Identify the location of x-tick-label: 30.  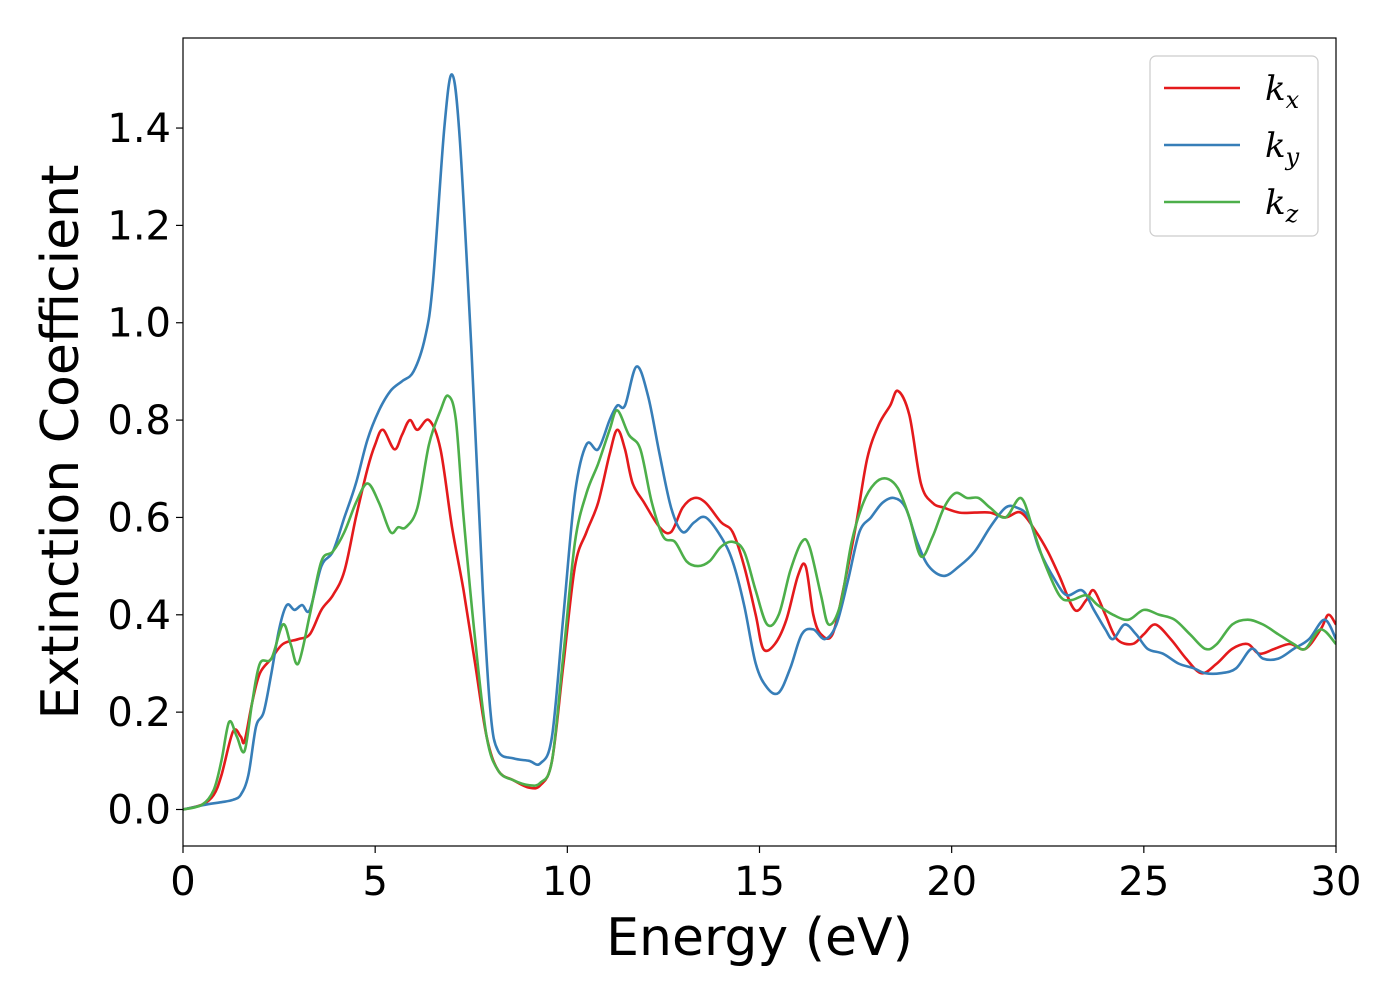
(1336, 882).